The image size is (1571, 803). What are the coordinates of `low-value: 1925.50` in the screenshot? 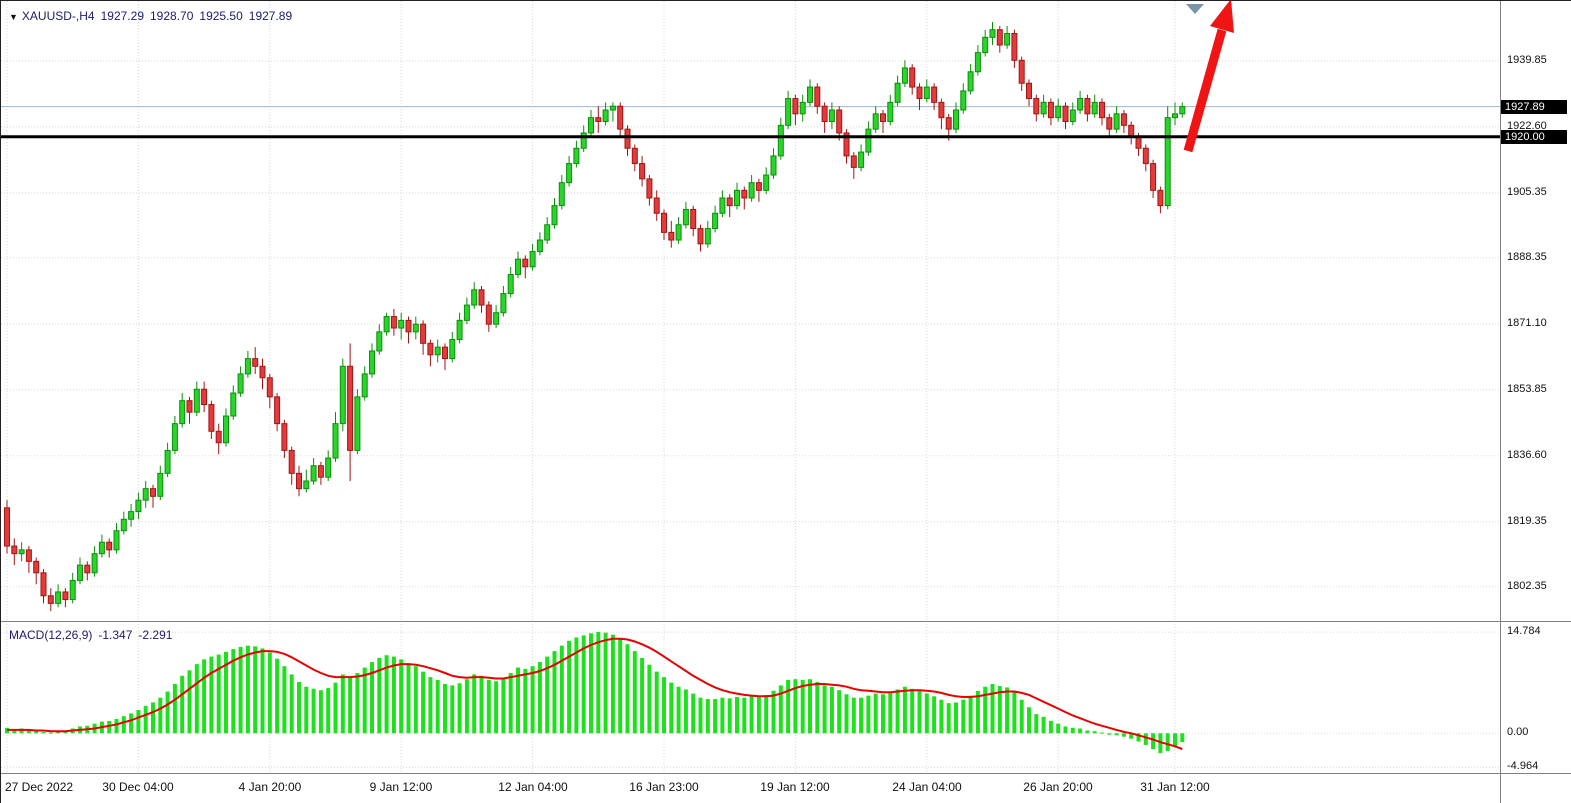 It's located at (221, 16).